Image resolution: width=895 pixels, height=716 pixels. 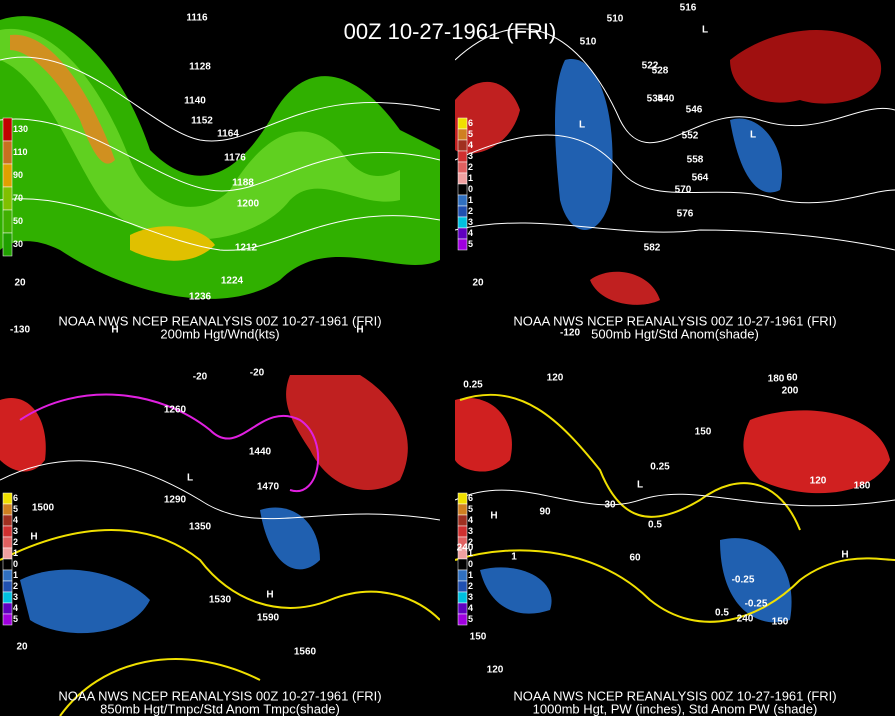 I want to click on legend-label: 90, so click(x=18, y=175).